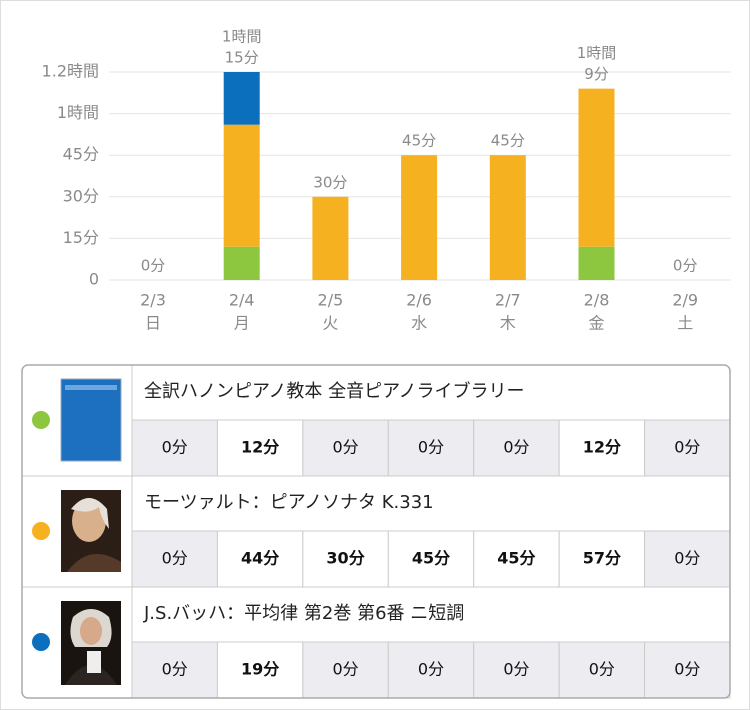 The image size is (750, 710). Describe the element at coordinates (597, 300) in the screenshot. I see `x-tick-label: 2/8` at that location.